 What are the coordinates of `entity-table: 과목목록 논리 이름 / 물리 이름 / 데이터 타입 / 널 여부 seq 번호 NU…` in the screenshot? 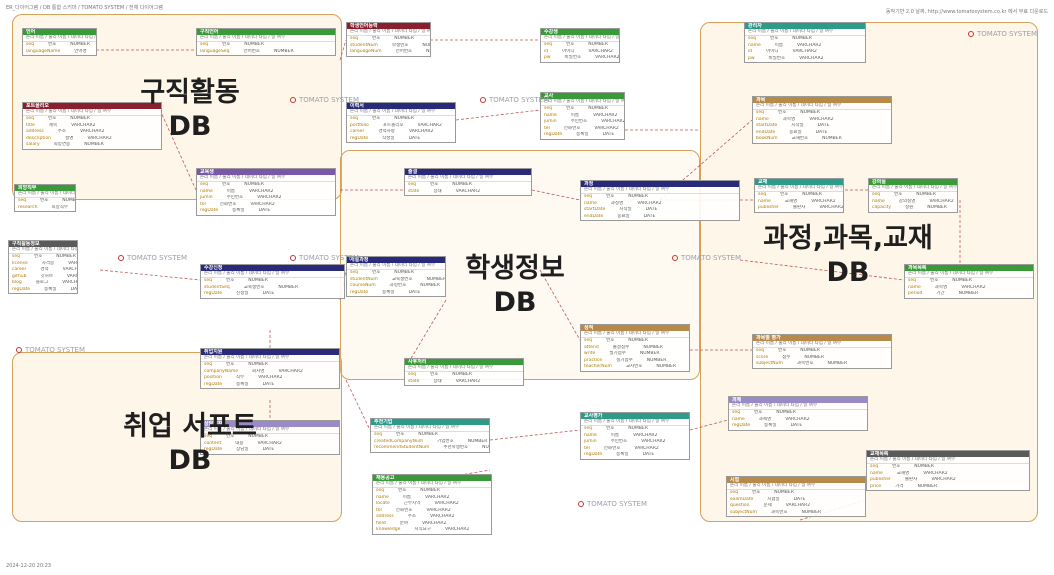 It's located at (969, 281).